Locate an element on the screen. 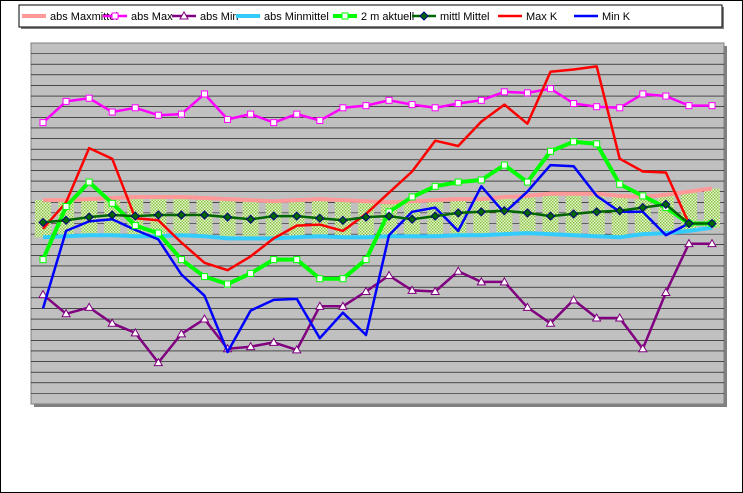  legend-item-abs-maxmittel: abs Maxmittel is located at coordinates (70, 17).